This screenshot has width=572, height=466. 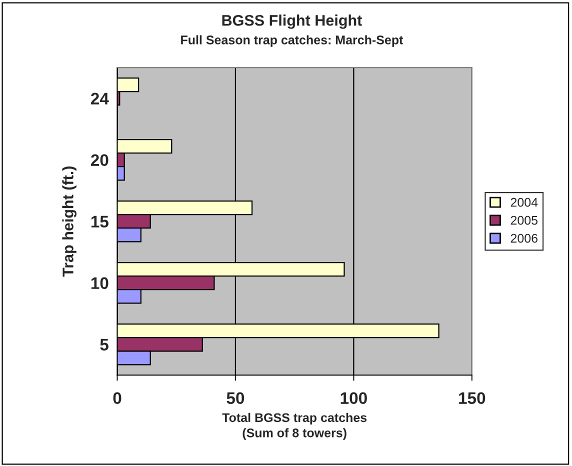 I want to click on x-tick-label: 50, so click(x=235, y=398).